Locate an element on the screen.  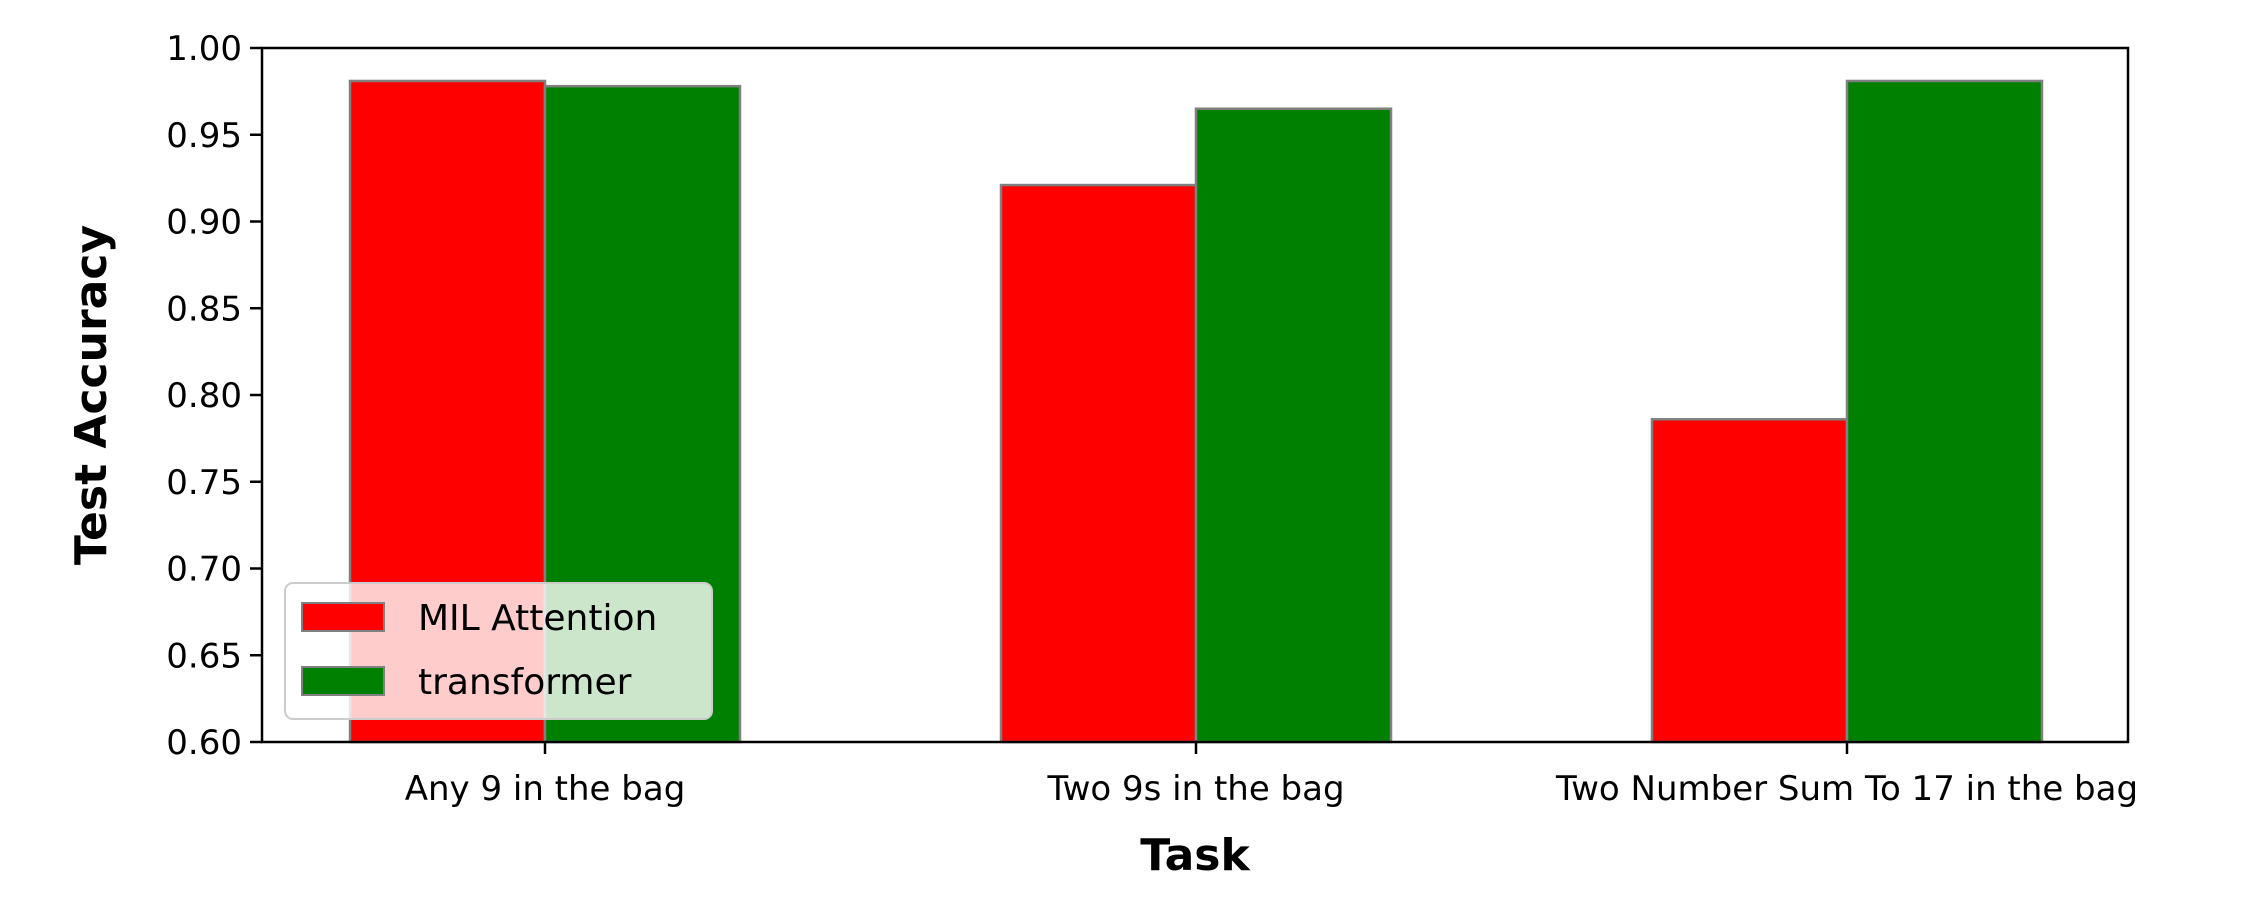
legend: MIL Attention transformer is located at coordinates (498, 651).